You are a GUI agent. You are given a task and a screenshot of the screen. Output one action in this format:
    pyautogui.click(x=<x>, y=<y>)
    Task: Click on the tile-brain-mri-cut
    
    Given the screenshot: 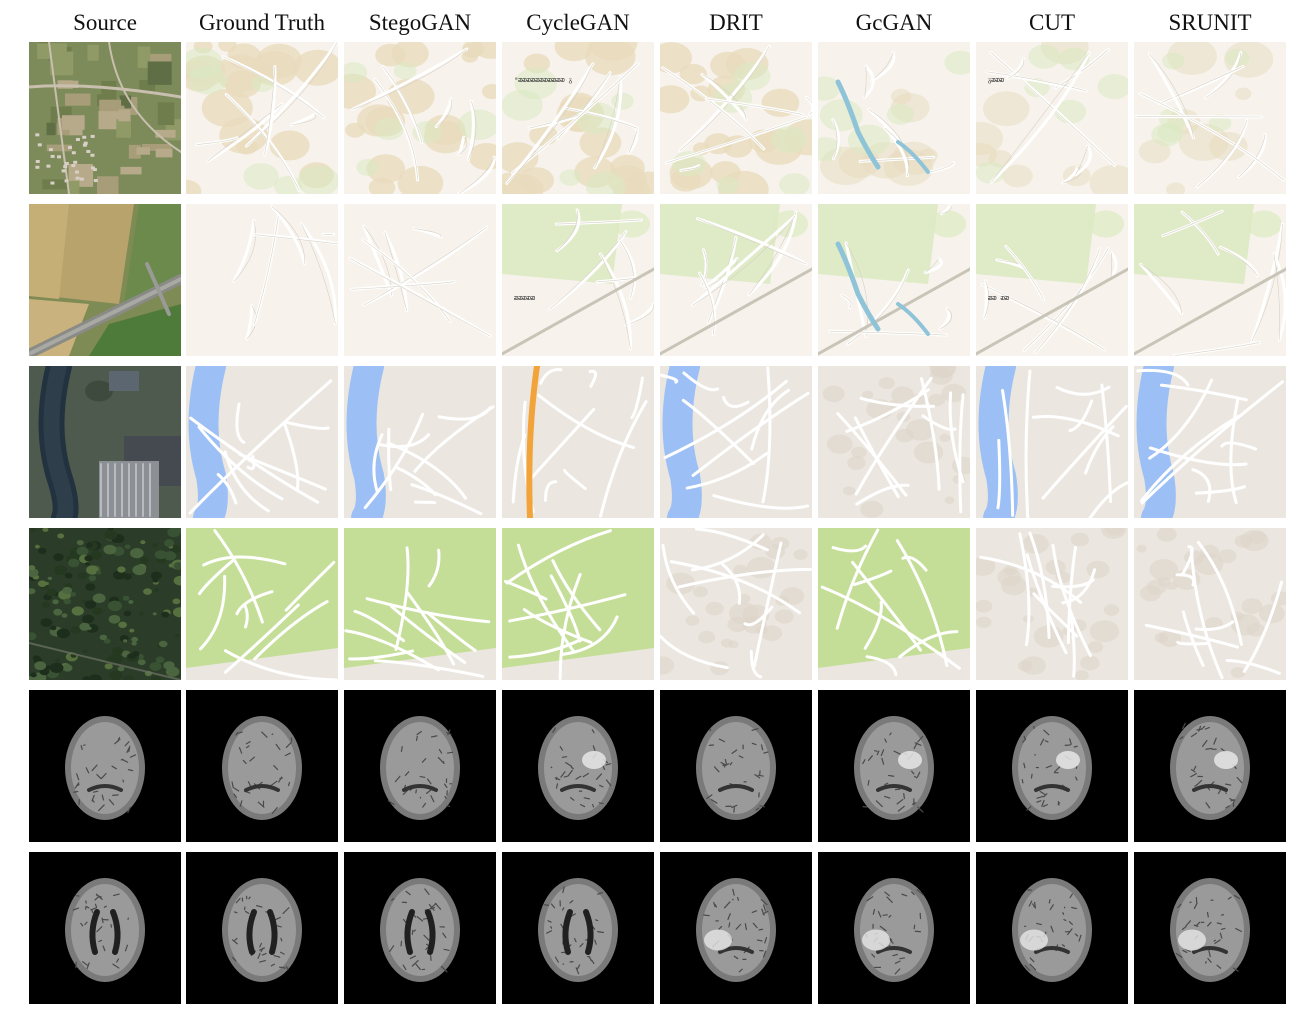 What is the action you would take?
    pyautogui.click(x=1052, y=766)
    